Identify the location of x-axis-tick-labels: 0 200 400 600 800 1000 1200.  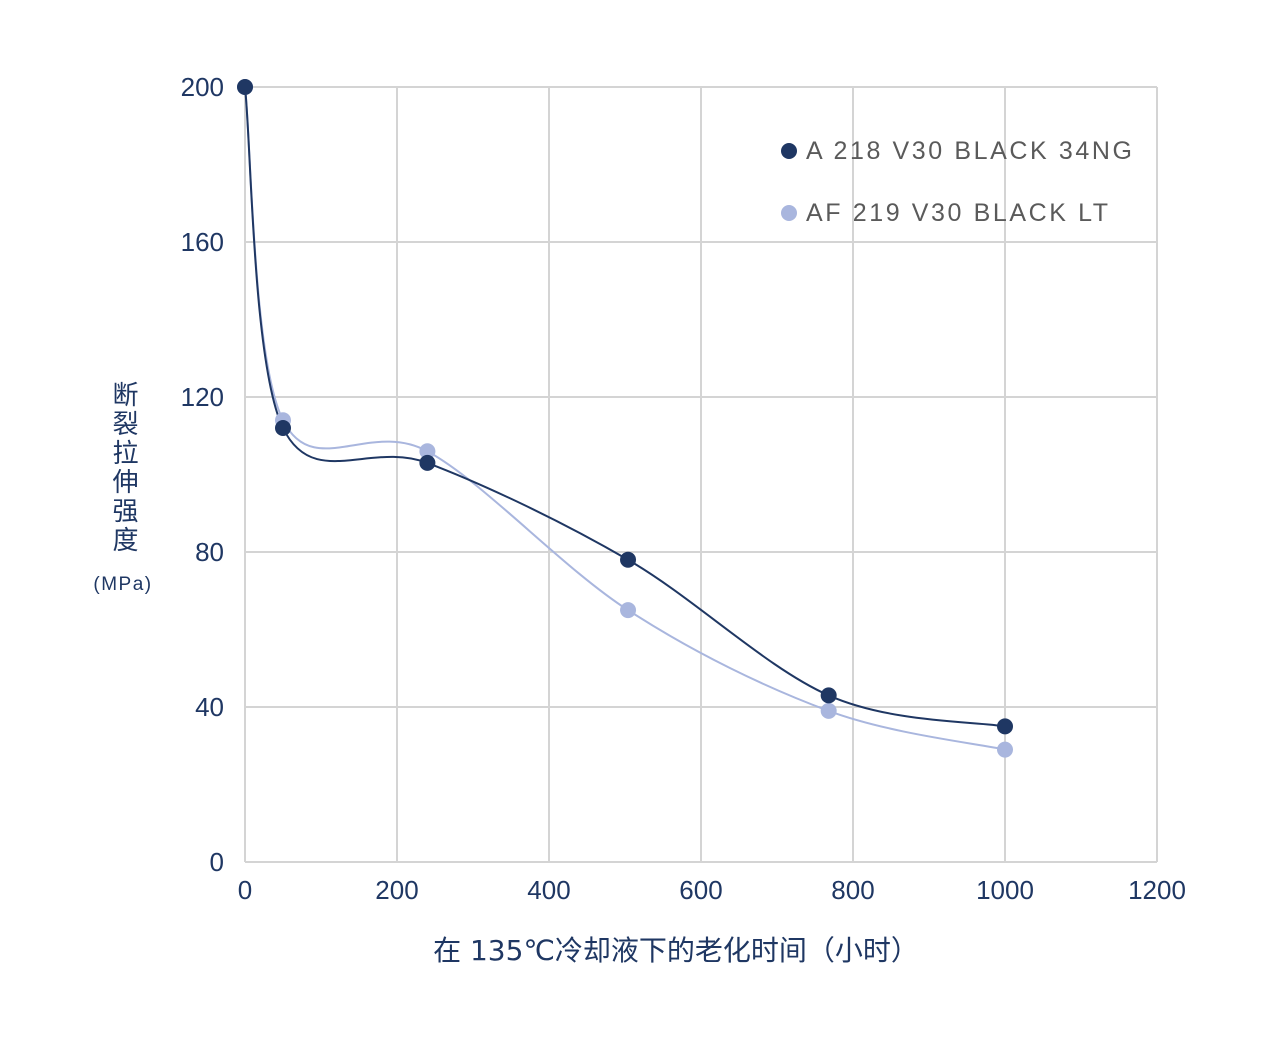
(712, 890).